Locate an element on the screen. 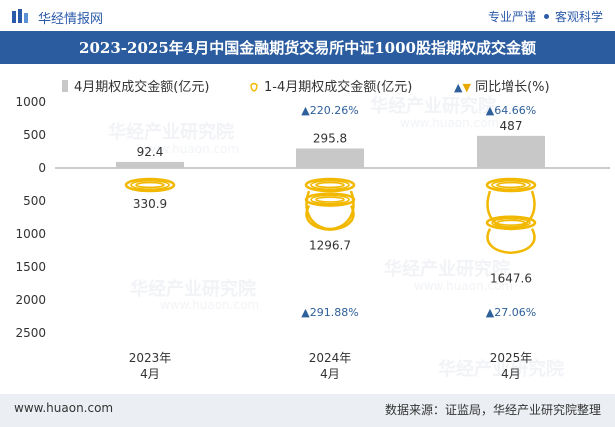  x-tick-label: 2024年 is located at coordinates (330, 358).